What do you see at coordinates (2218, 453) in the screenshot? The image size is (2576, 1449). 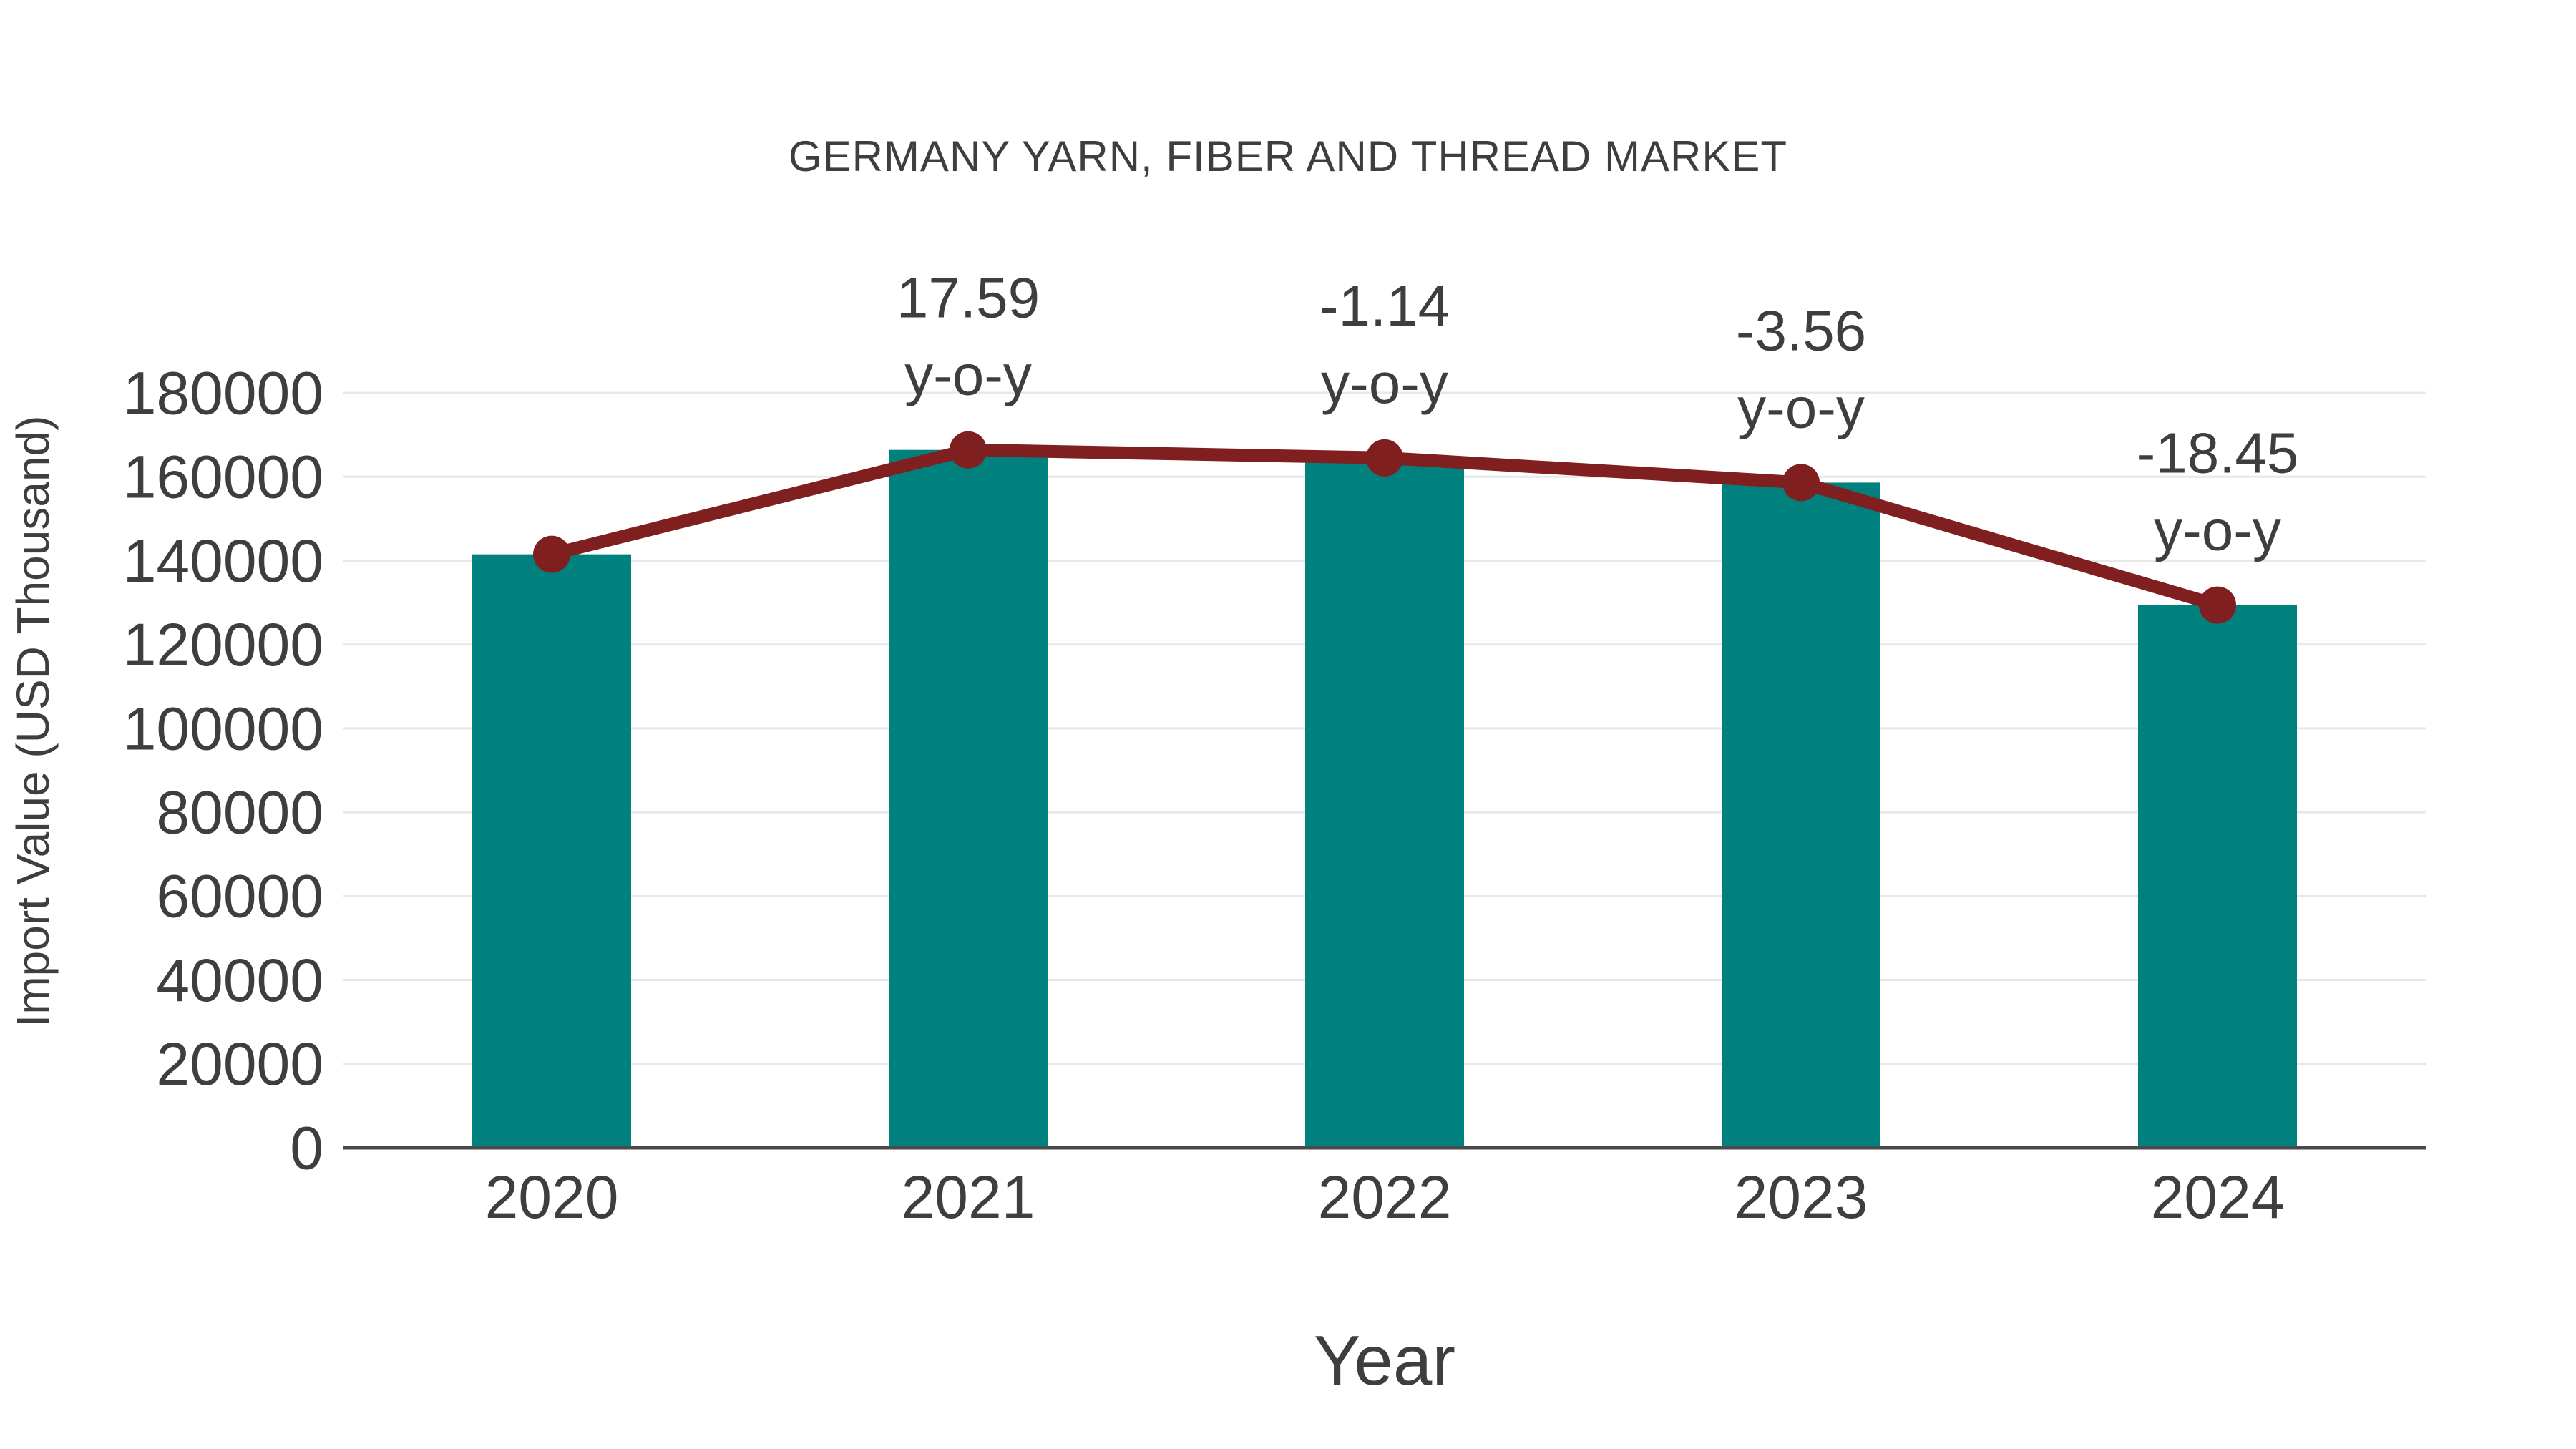 I see `annotation-value-2024: -18.45` at bounding box center [2218, 453].